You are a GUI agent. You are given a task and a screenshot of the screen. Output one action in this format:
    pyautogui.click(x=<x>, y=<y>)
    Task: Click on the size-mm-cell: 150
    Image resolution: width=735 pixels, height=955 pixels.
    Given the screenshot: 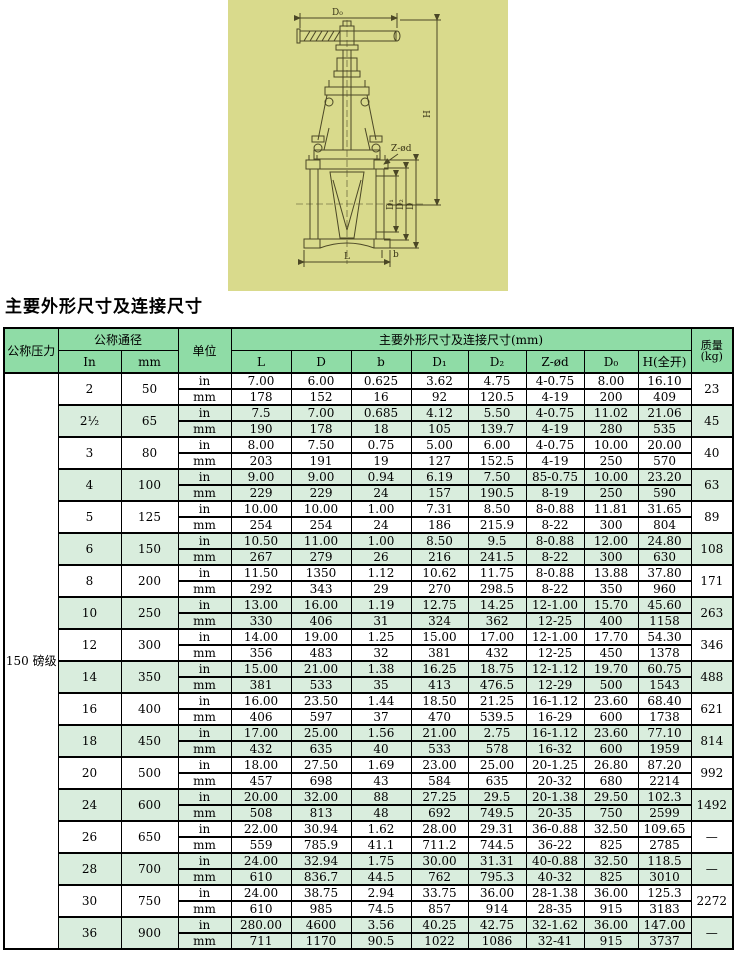 What is the action you would take?
    pyautogui.click(x=149, y=549)
    